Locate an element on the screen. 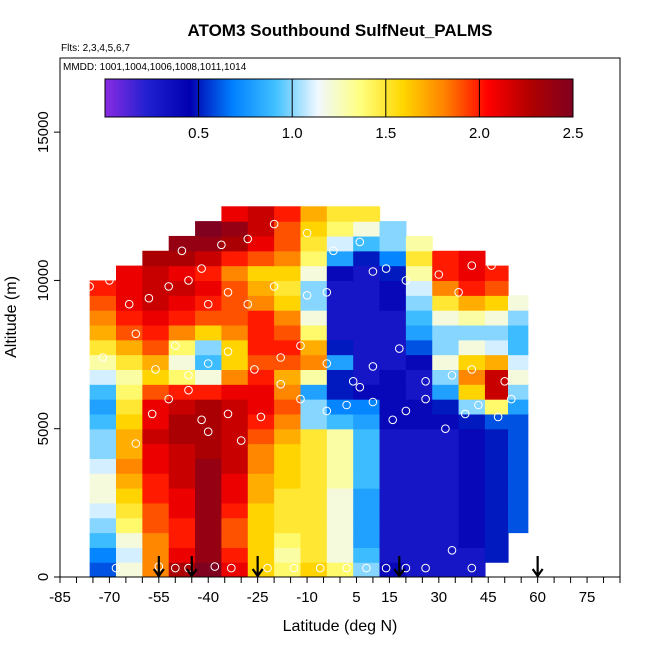 This screenshot has width=650, height=650. x-axis-label: Latitude (deg N) is located at coordinates (340, 626).